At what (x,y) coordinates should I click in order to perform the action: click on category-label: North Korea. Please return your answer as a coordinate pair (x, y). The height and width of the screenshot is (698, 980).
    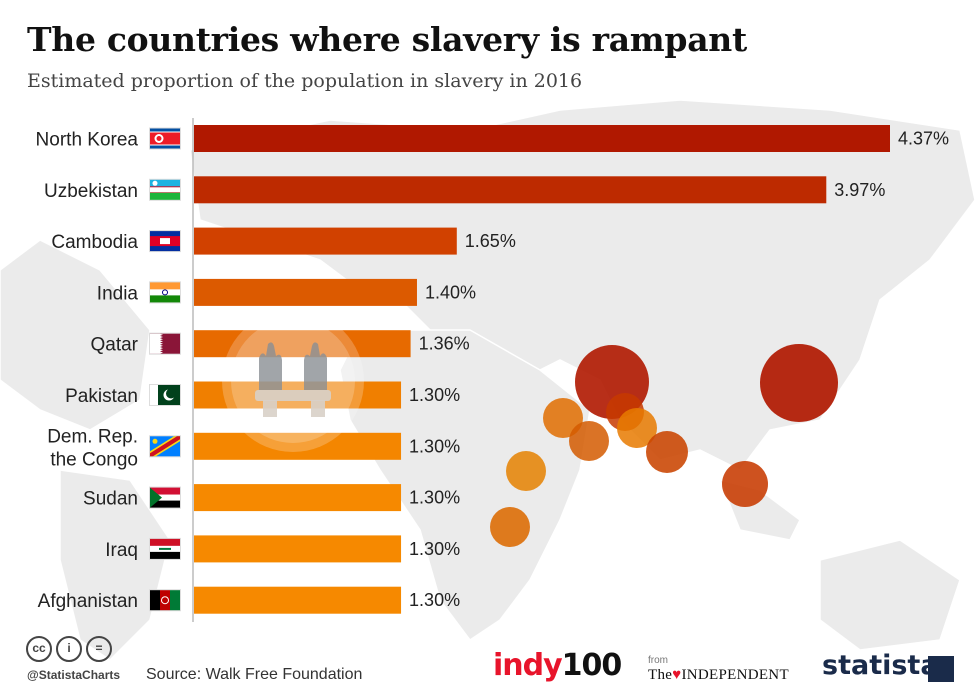
    Looking at the image, I should click on (87, 140).